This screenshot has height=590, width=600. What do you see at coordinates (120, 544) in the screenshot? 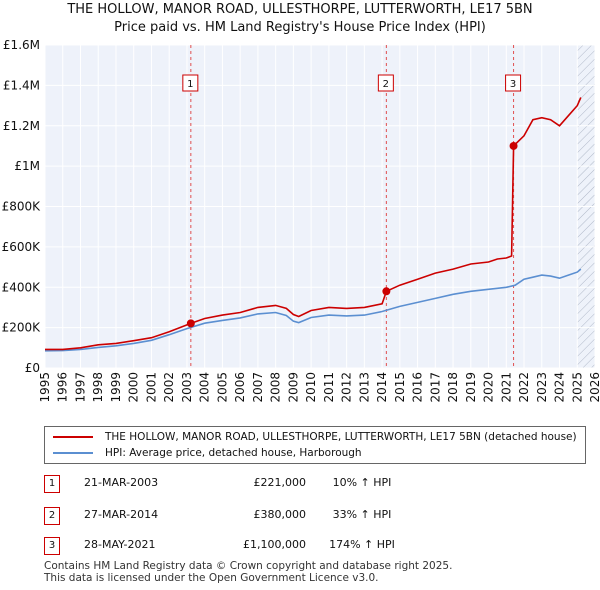
I see `transaction-date: 28-MAY-2021` at bounding box center [120, 544].